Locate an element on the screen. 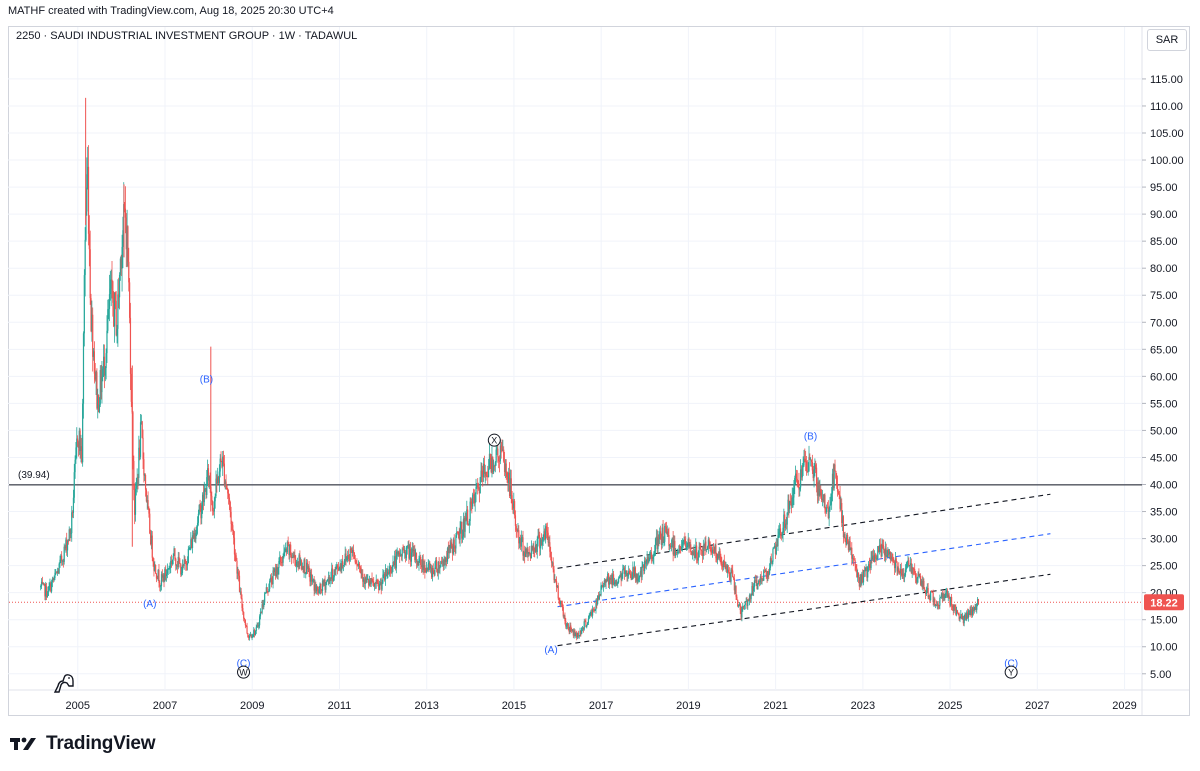 Image resolution: width=1200 pixels, height=771 pixels. price-tick-label: 45.00 is located at coordinates (1164, 458).